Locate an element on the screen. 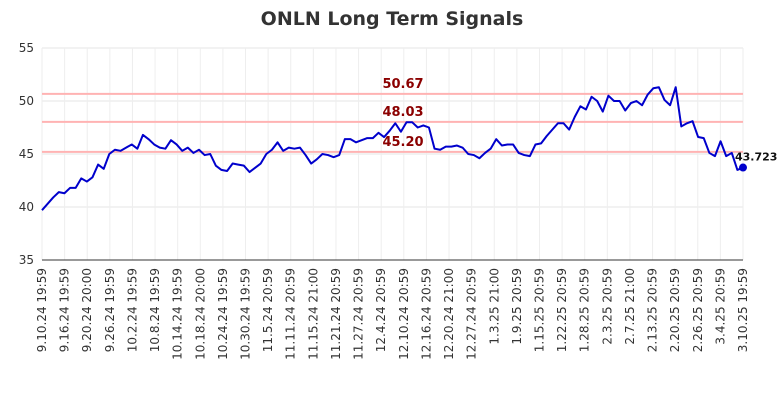  x-tick-label: 10.14.24 19:59 is located at coordinates (178, 314).